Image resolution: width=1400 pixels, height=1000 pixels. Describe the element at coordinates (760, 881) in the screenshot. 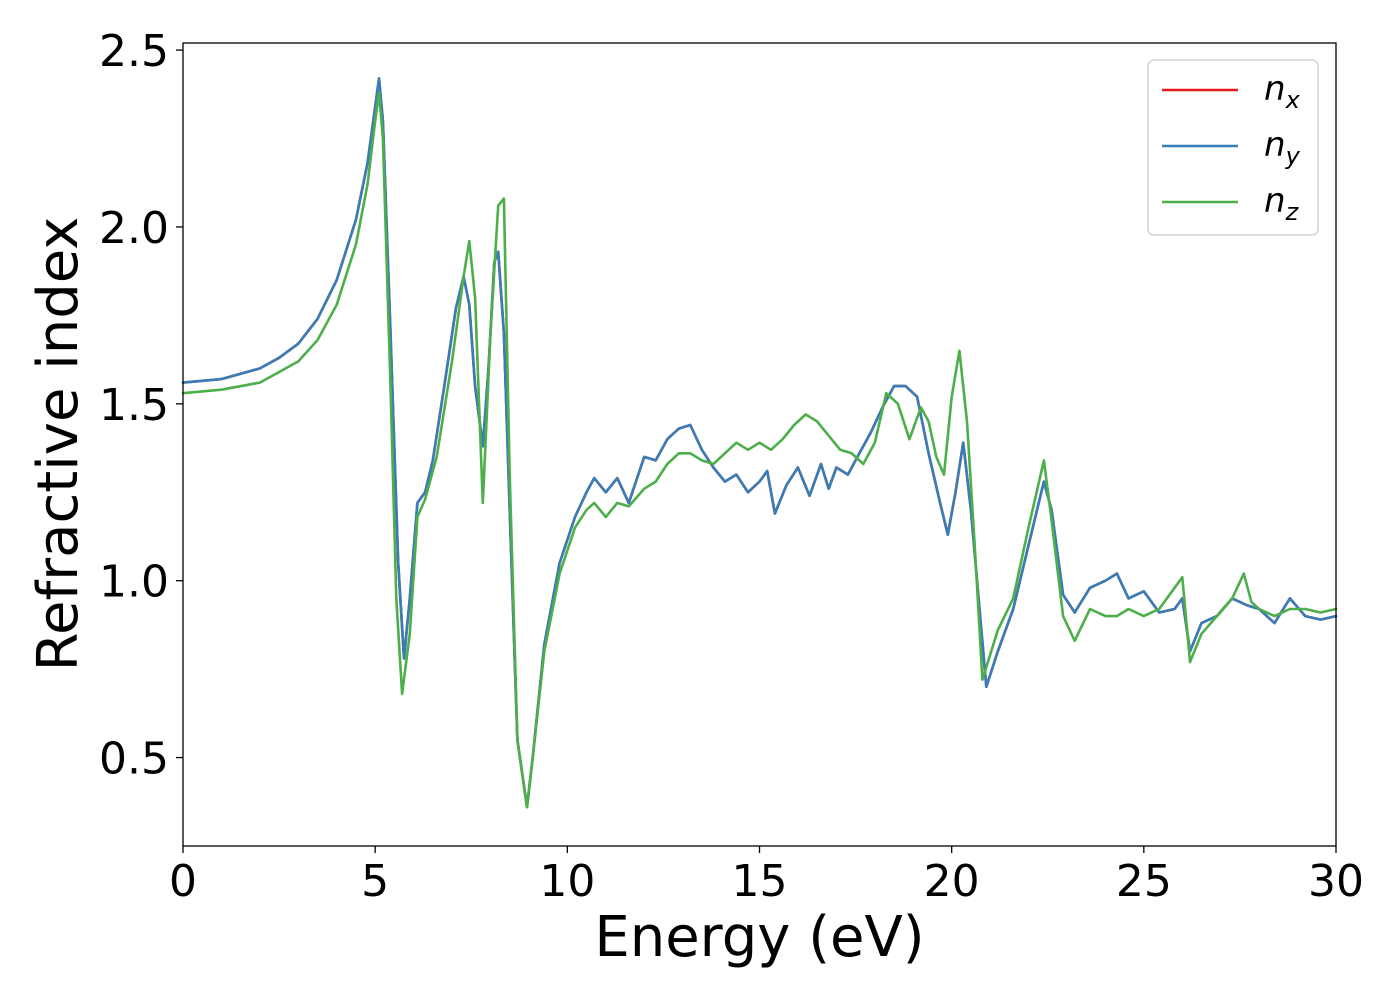

I see `x-tick-label: 15` at that location.